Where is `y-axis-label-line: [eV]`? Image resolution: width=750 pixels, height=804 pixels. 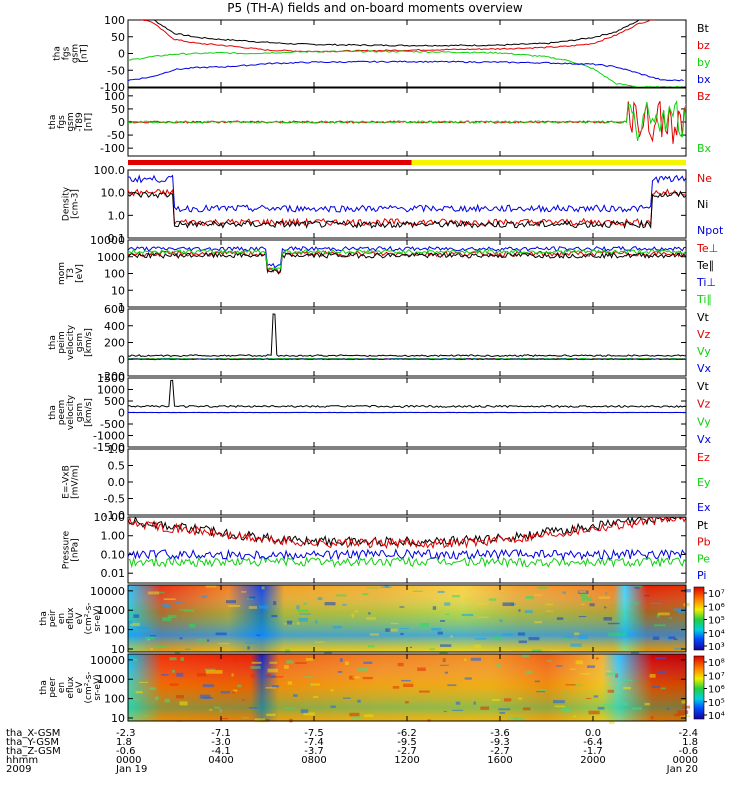 y-axis-label-line: [eV] is located at coordinates (80, 273).